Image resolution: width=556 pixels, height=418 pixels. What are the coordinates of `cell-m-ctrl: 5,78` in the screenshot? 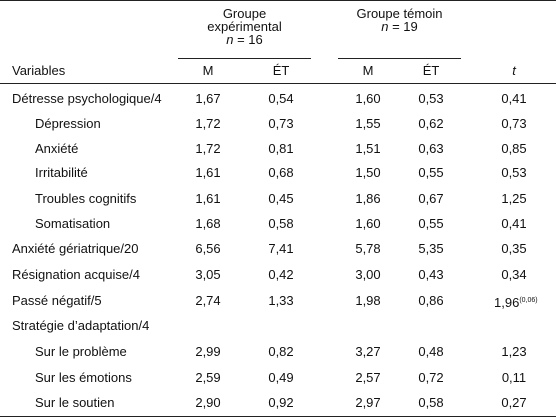 It's located at (368, 248).